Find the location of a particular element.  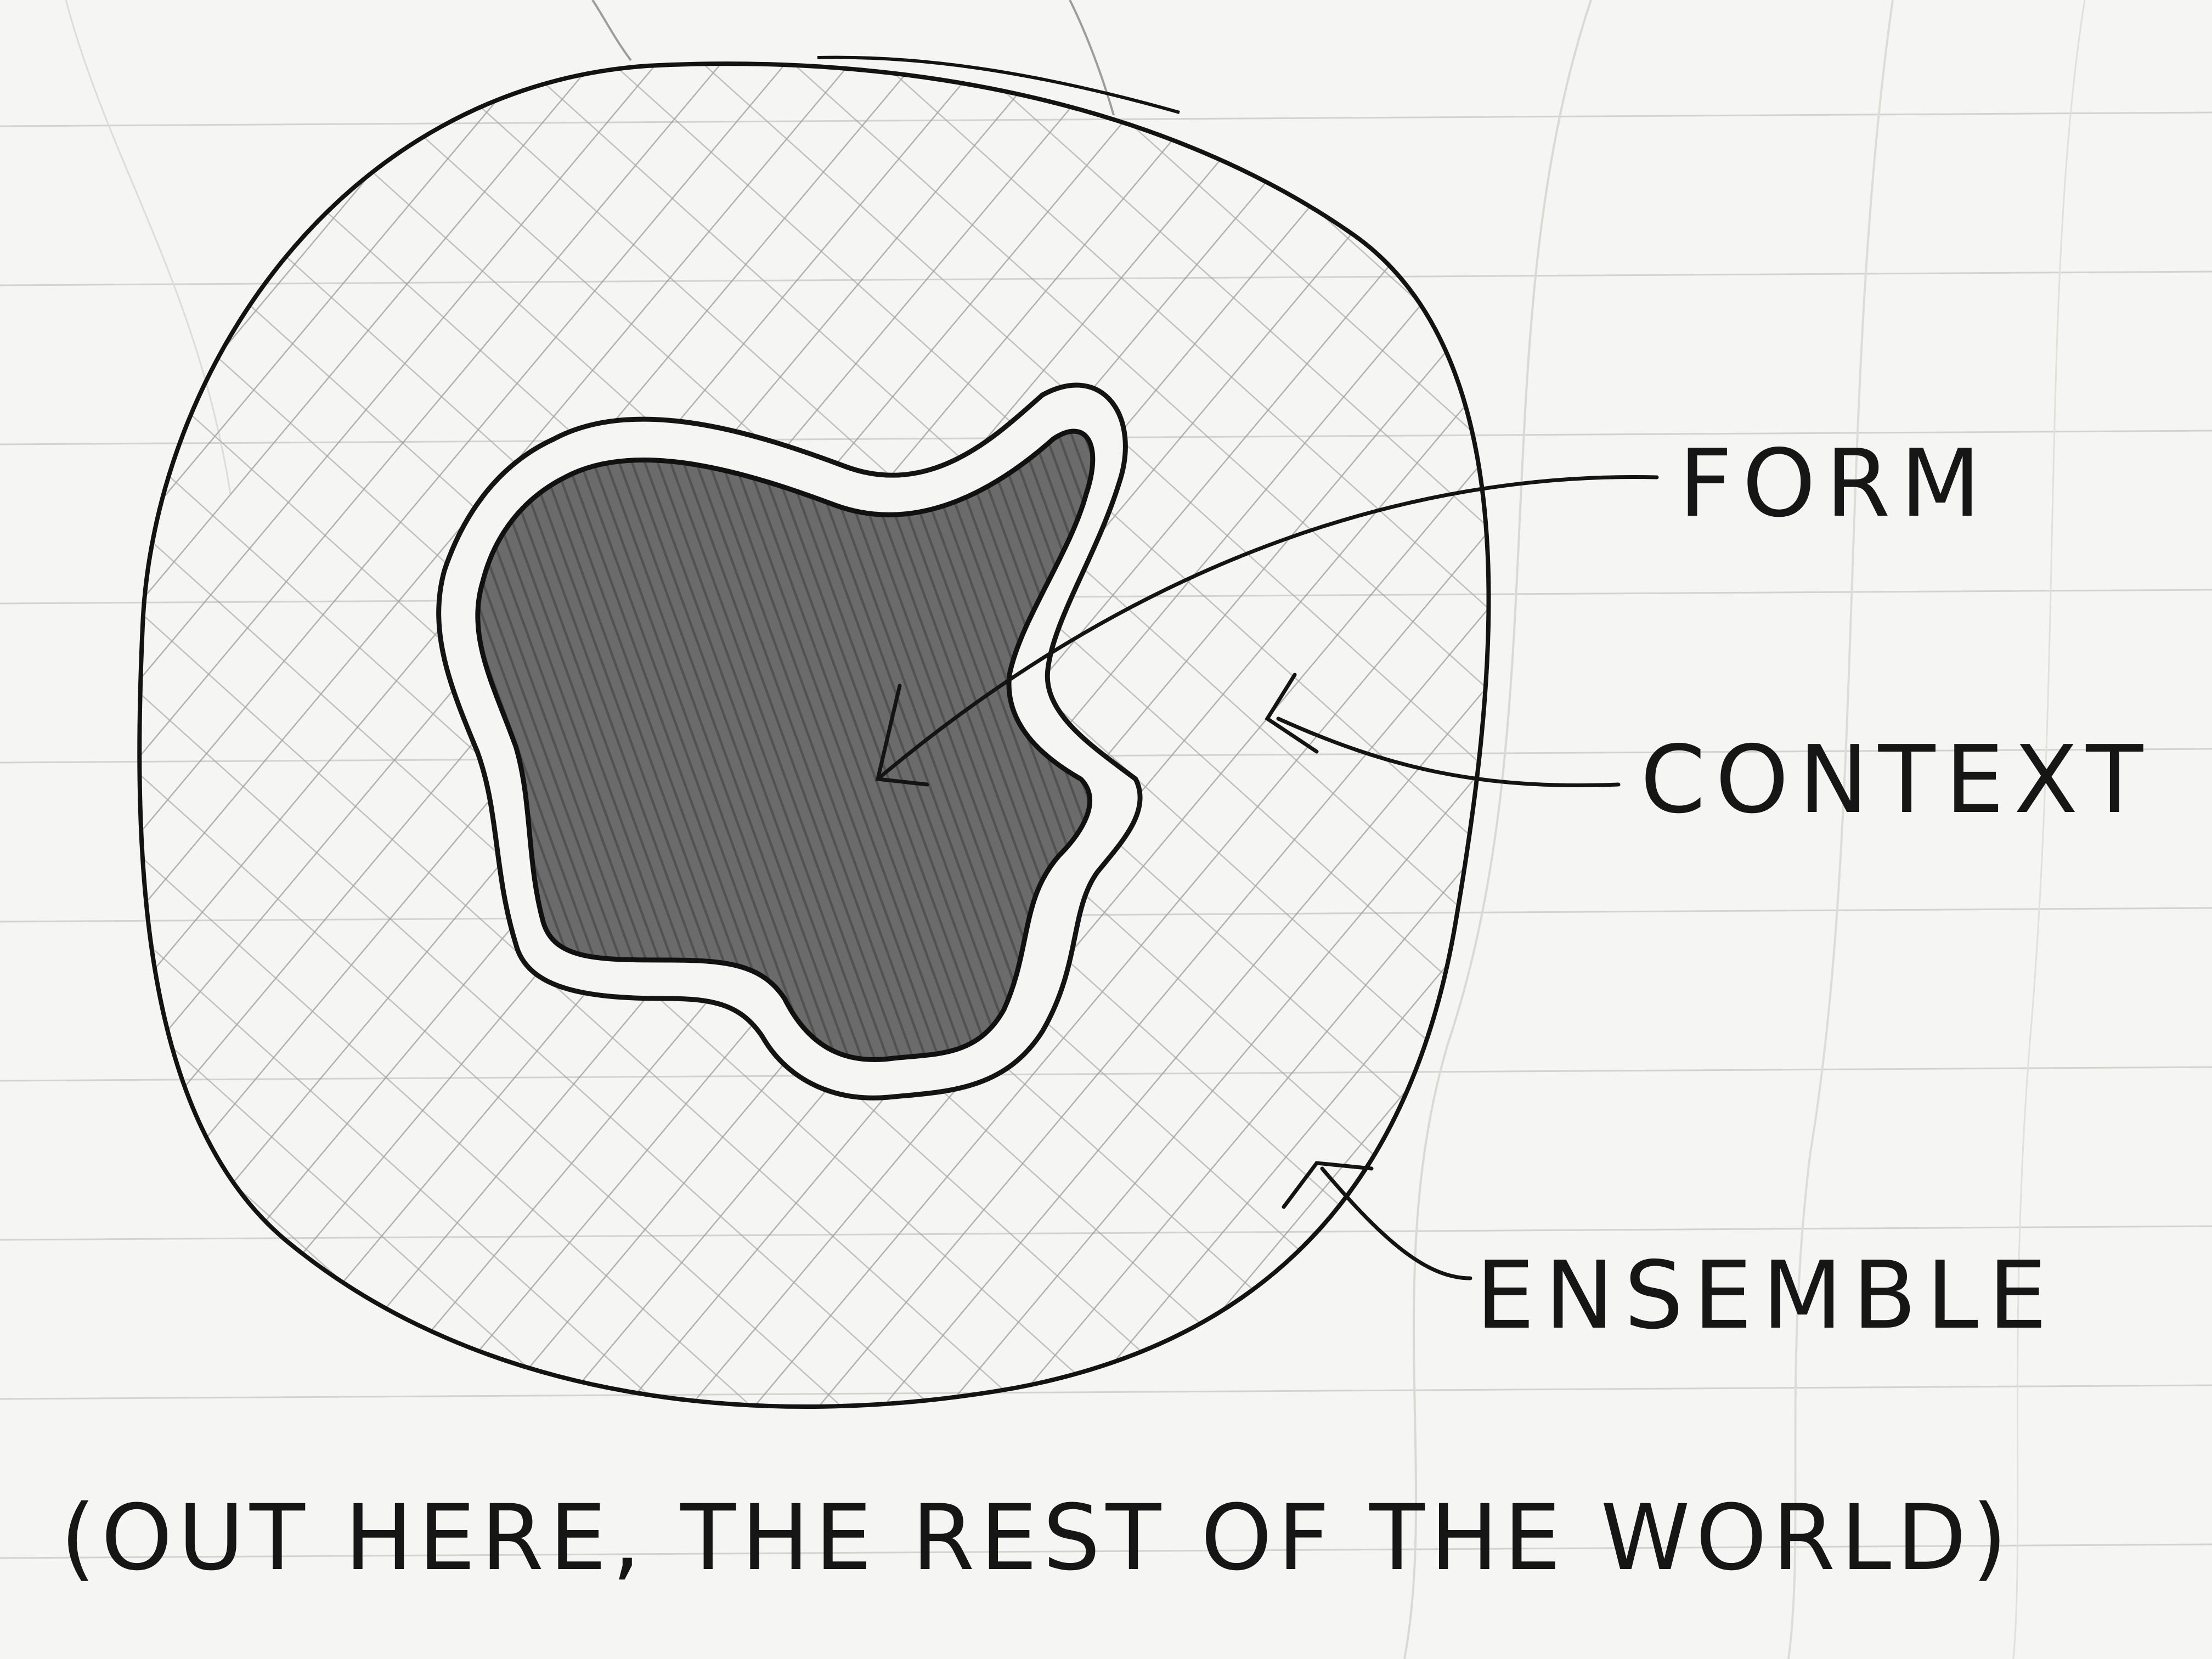

footer-note: (OUT HERE, THE REST OF THE WORLD) is located at coordinates (1036, 1537).